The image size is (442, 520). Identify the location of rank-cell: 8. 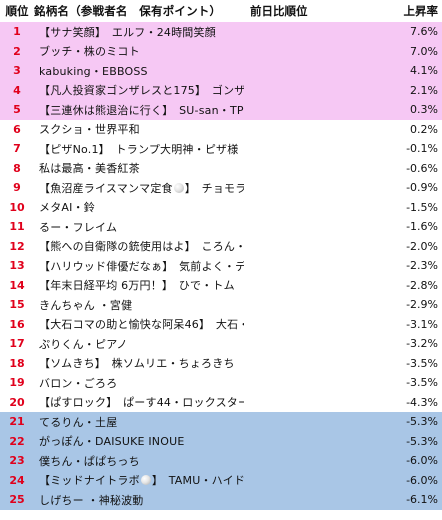
(17, 168).